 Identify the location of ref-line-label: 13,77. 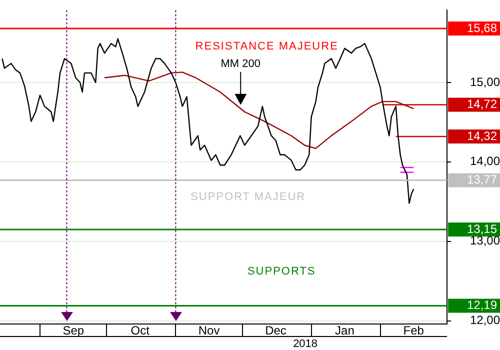
(482, 179).